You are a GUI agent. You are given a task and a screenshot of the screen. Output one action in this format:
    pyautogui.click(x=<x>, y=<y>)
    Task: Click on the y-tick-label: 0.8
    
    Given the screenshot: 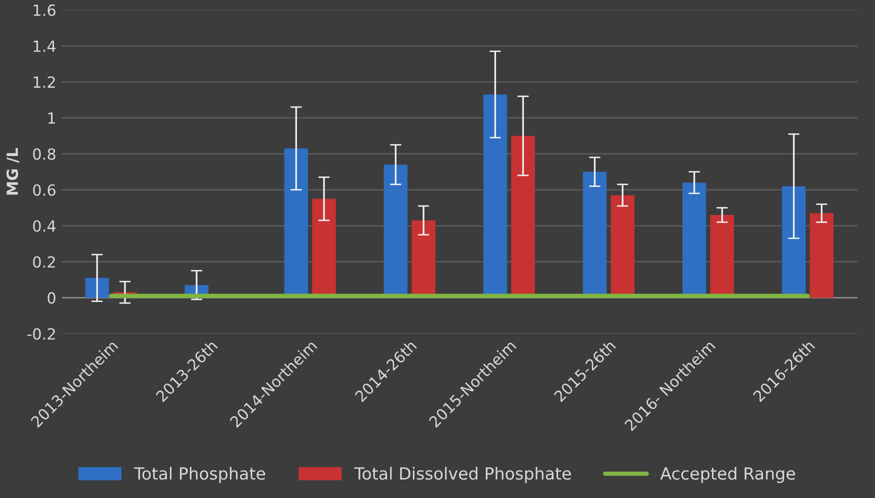 What is the action you would take?
    pyautogui.click(x=44, y=154)
    